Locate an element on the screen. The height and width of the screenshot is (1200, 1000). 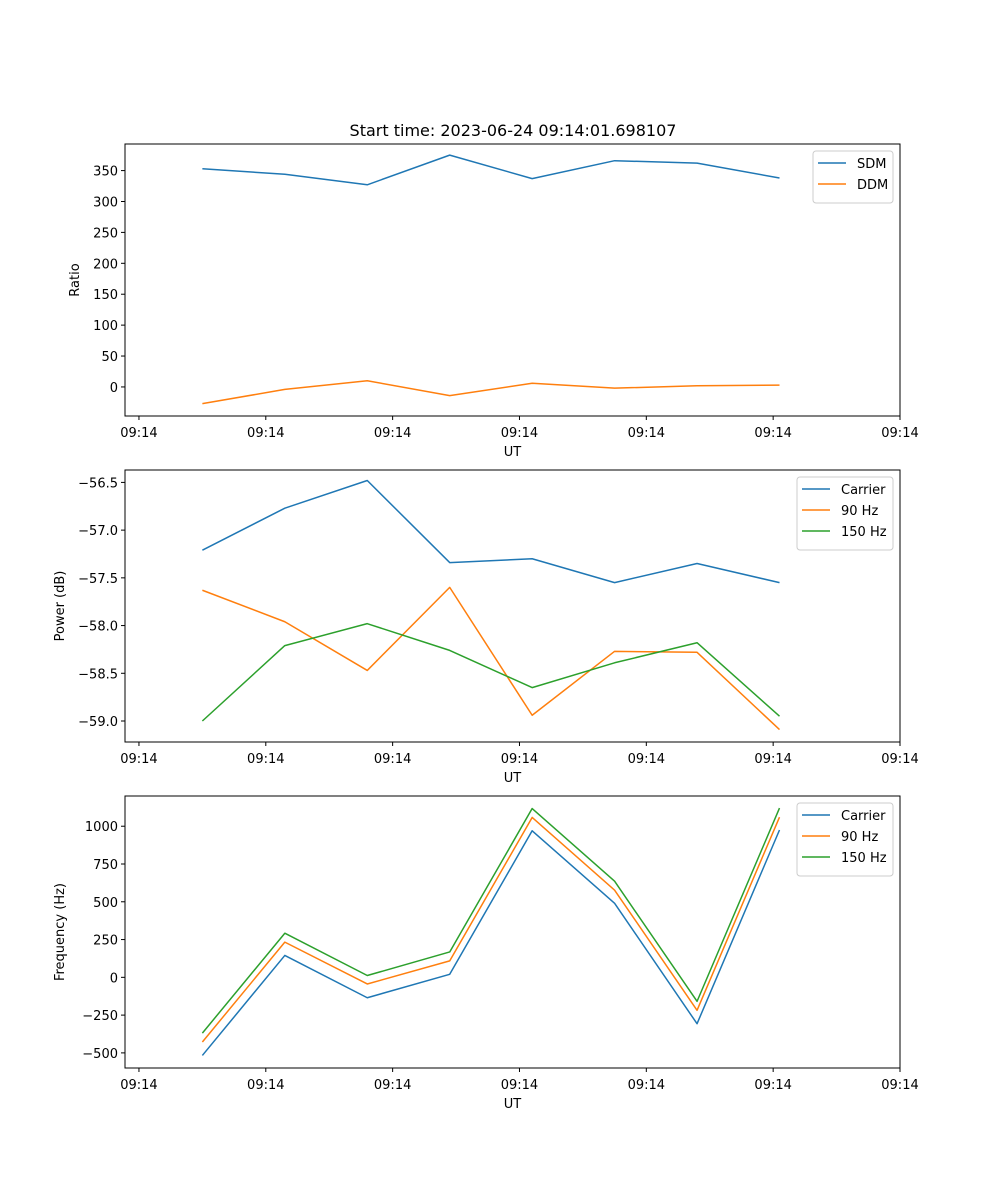
y-tick-label: −56.5 is located at coordinates (98, 483).